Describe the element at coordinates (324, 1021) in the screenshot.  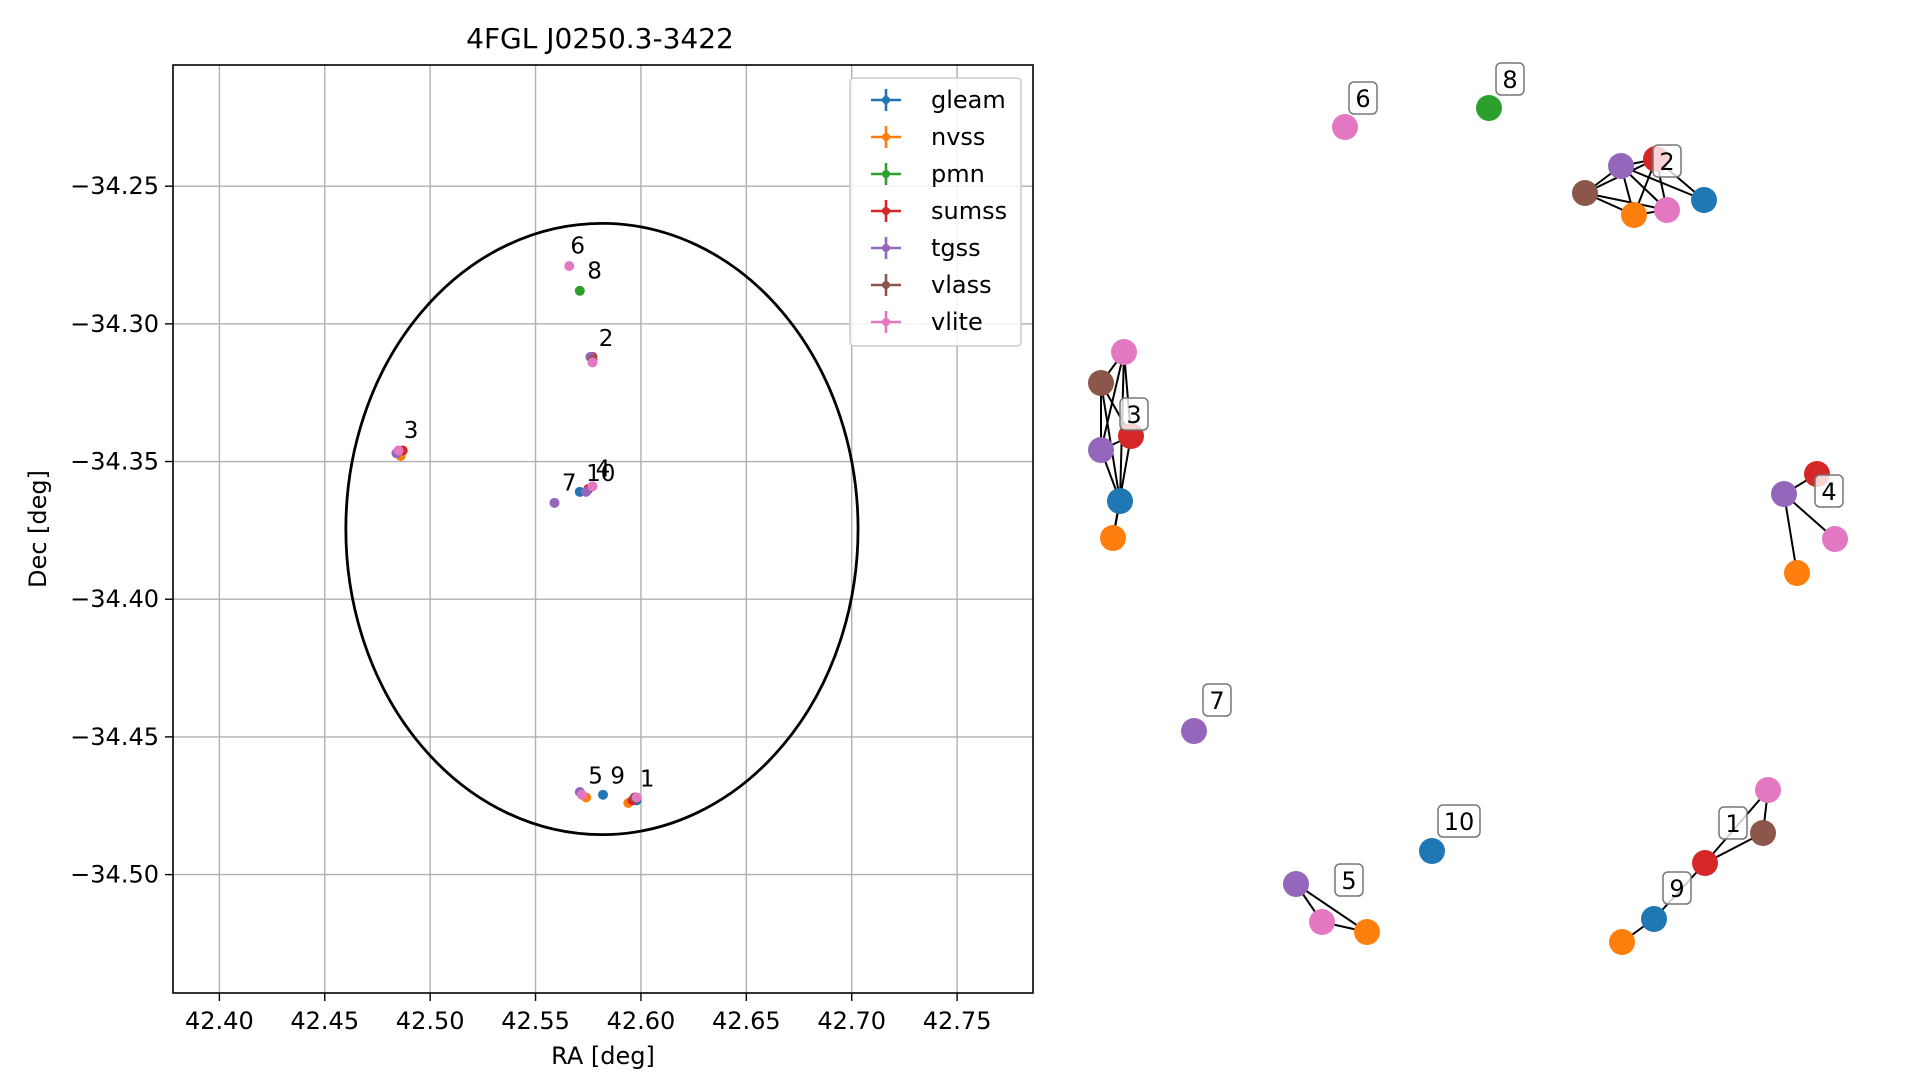
I see `x-tick-label: 42.45` at that location.